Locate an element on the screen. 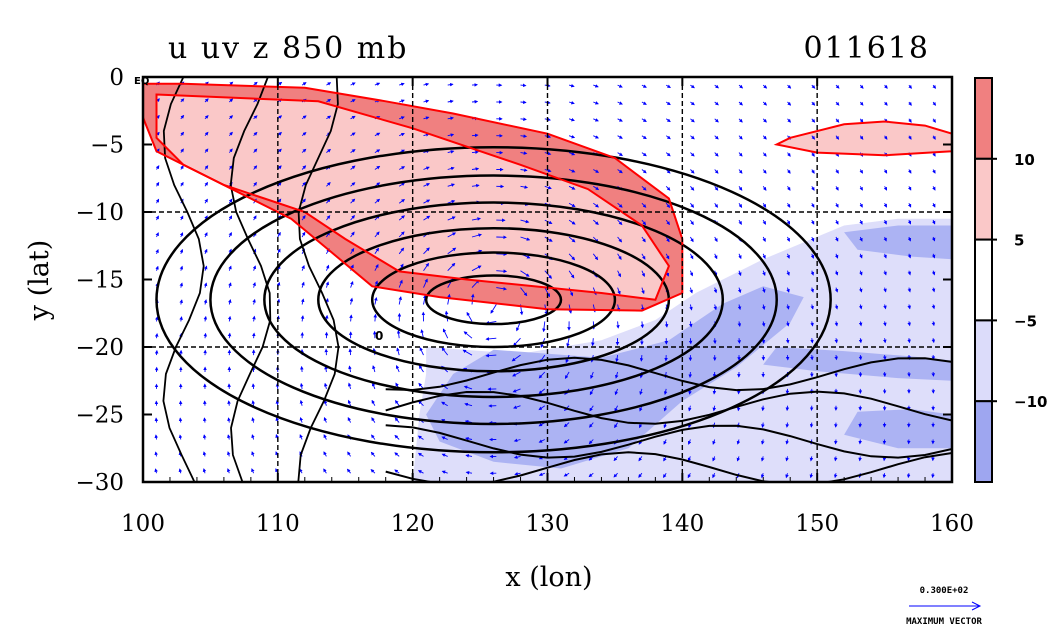 The height and width of the screenshot is (631, 1056). y-tick-label: −10 is located at coordinates (99, 213).